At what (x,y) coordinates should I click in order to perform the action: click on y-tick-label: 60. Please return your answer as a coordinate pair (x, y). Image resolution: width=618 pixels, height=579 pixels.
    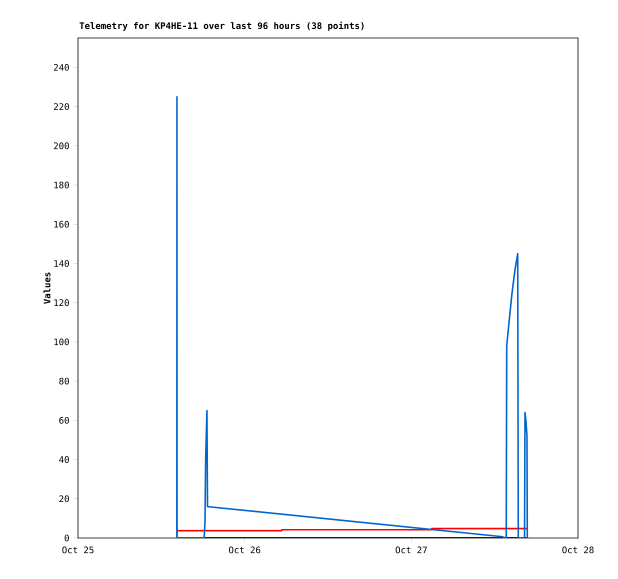
    Looking at the image, I should click on (64, 420).